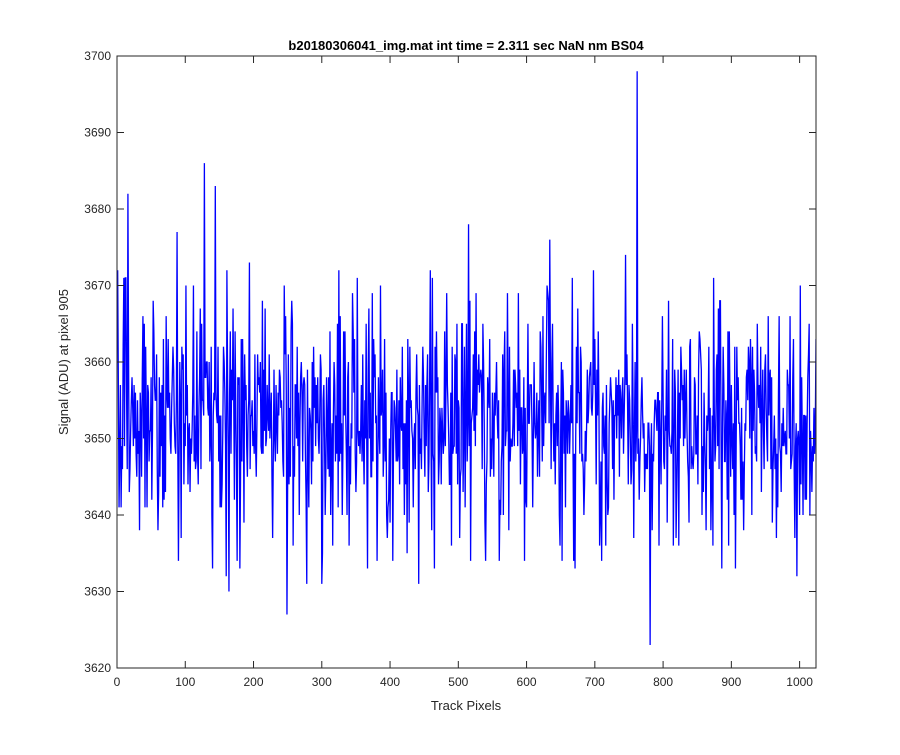 The height and width of the screenshot is (755, 900). I want to click on y-tick-label: 3670, so click(97, 286).